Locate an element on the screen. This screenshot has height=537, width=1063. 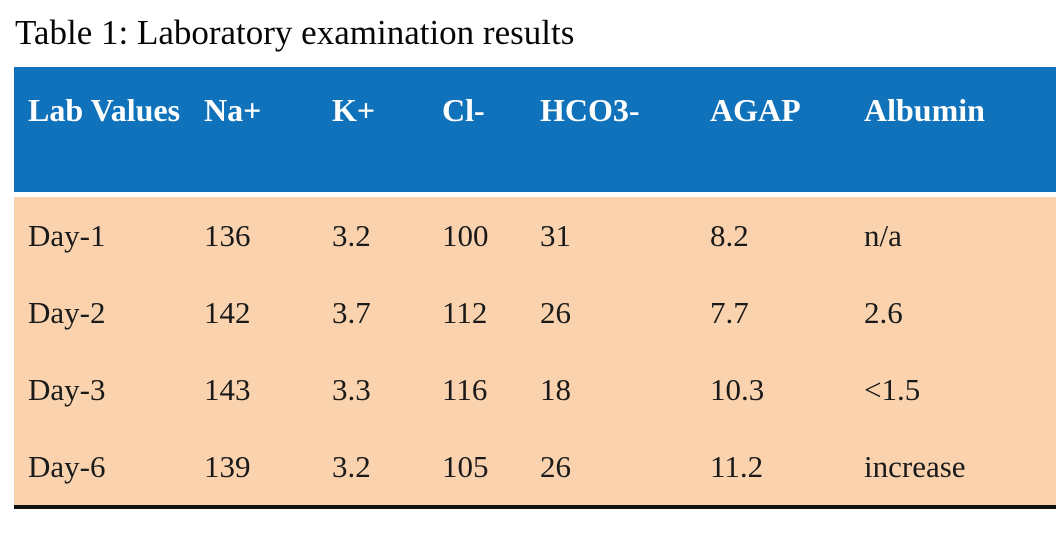
column-header-albumin: Albumin is located at coordinates (924, 110).